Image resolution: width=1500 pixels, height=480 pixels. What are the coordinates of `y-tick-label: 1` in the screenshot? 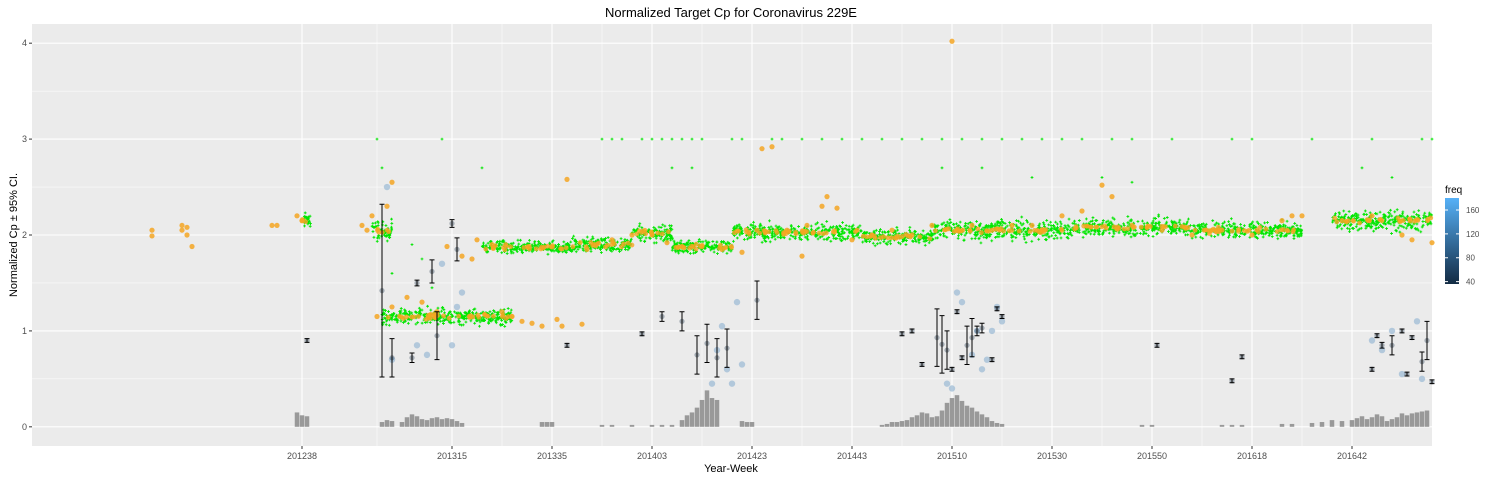 It's located at (24, 331).